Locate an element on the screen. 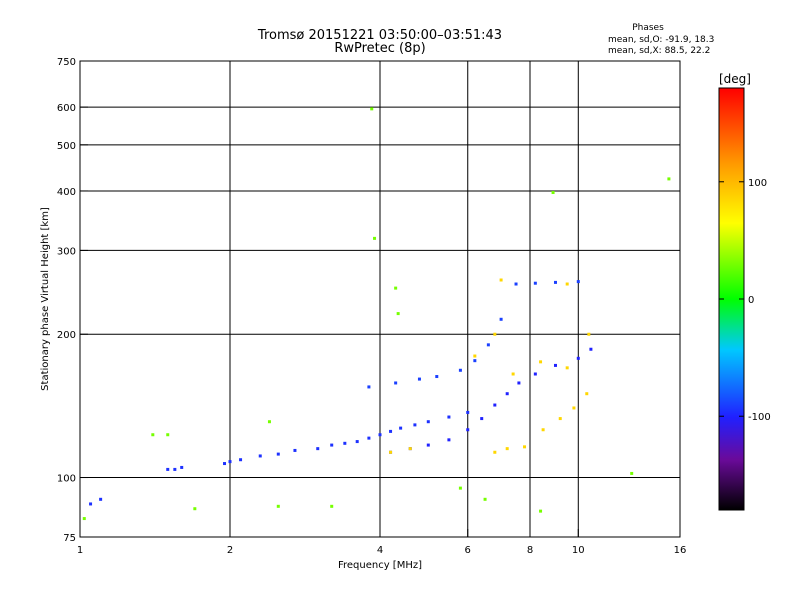  chart-title: Tromsø 20151221 03:50:00–03:51:43 is located at coordinates (379, 35).